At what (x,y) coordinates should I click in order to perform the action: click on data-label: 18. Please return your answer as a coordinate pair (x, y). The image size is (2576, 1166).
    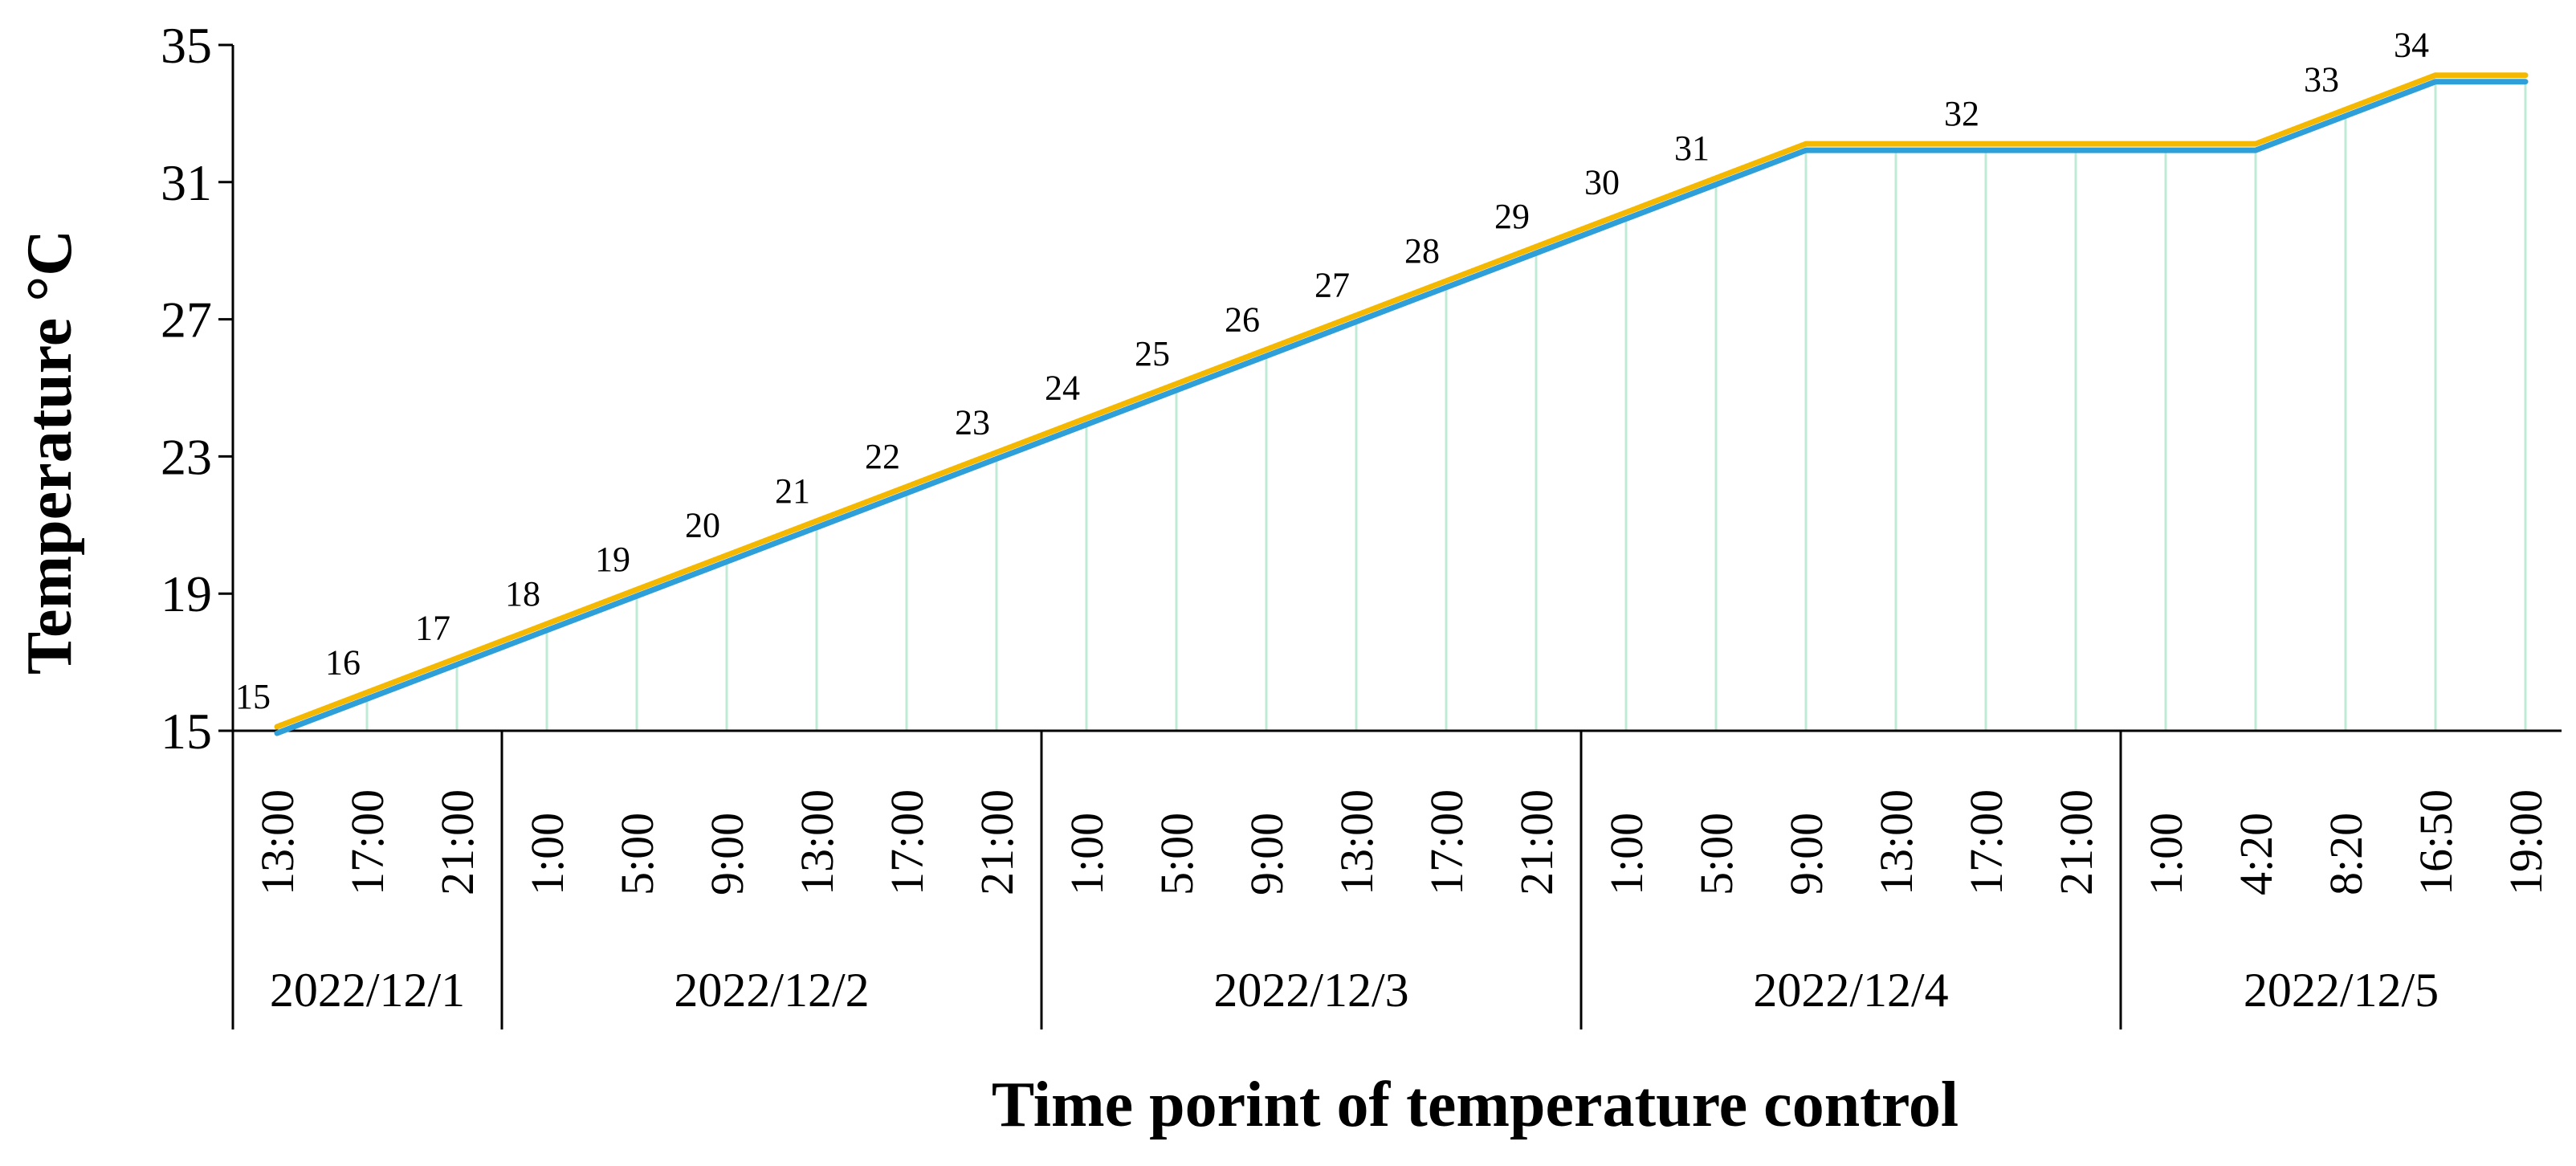
    Looking at the image, I should click on (522, 594).